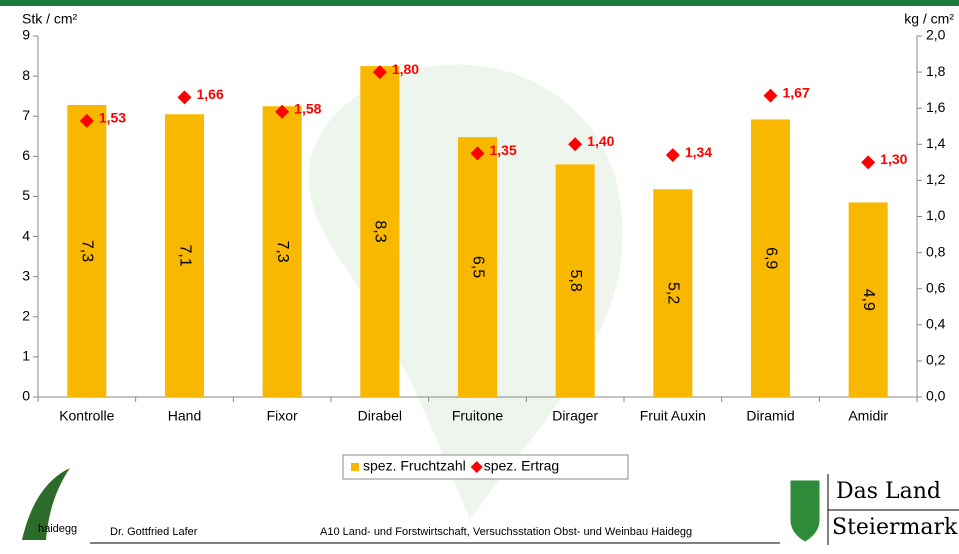 This screenshot has width=959, height=554. I want to click on y-axis-label: Stk / cm², so click(50, 19).